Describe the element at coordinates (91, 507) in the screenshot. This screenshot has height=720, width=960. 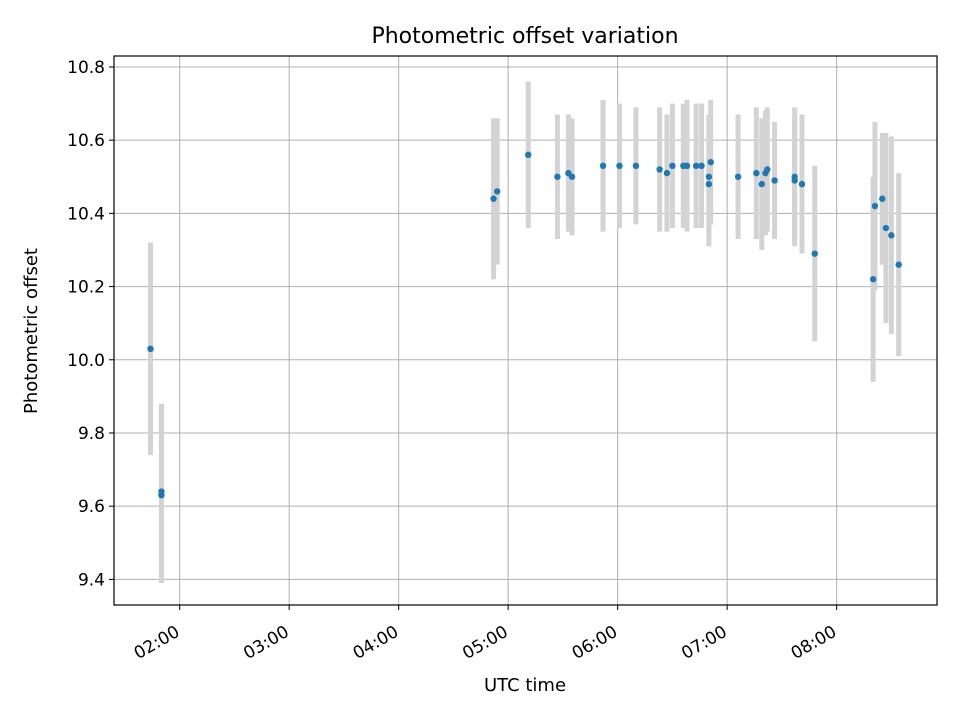
I see `y-tick-label: 9.6` at that location.